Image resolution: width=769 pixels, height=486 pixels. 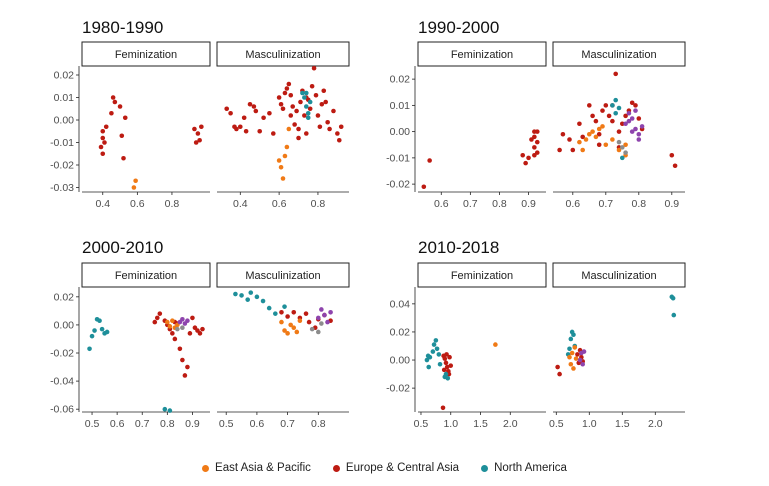 What do you see at coordinates (510, 424) in the screenshot?
I see `x-tick-label: 2.0` at bounding box center [510, 424].